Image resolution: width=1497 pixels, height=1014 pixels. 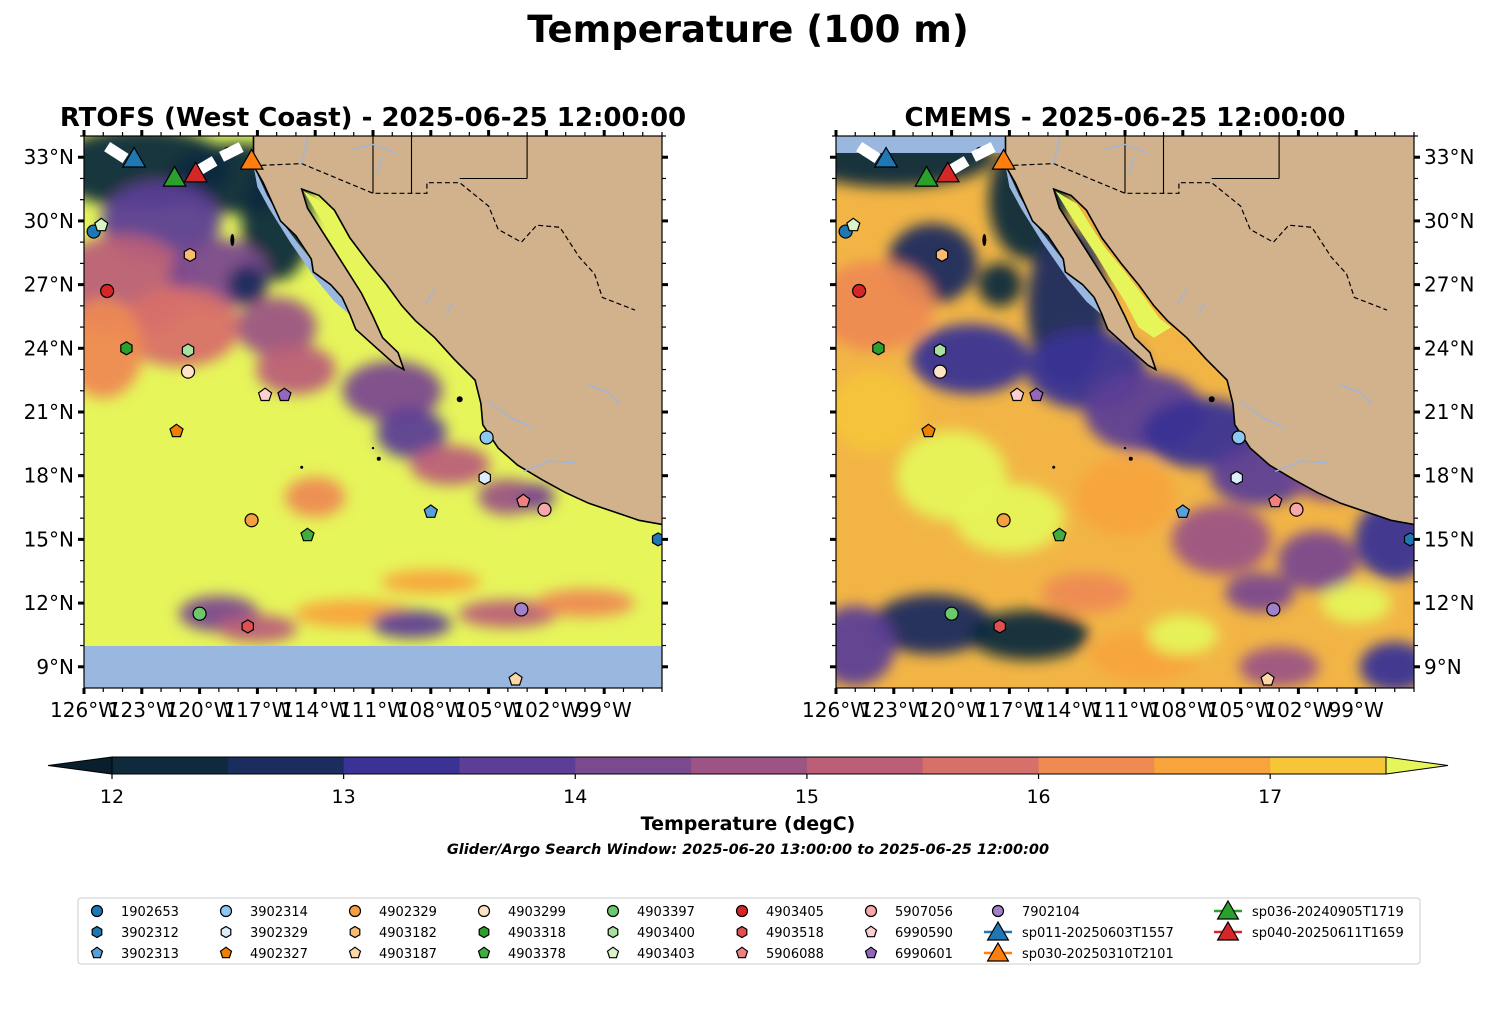 I want to click on legend-label: 3902329, so click(x=279, y=933).